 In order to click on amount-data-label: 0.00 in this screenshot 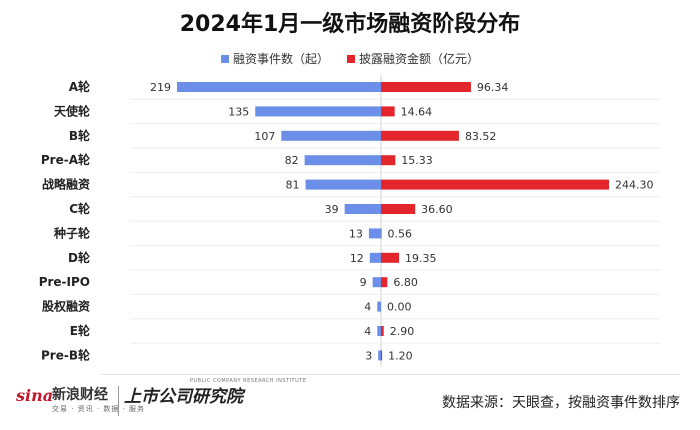, I will do `click(399, 307)`.